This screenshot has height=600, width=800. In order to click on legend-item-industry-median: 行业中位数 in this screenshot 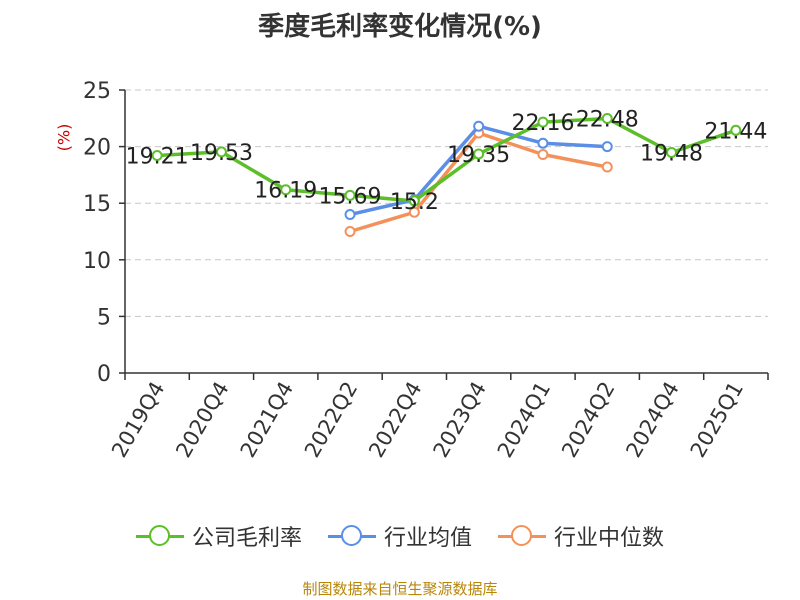, I will do `click(581, 536)`.